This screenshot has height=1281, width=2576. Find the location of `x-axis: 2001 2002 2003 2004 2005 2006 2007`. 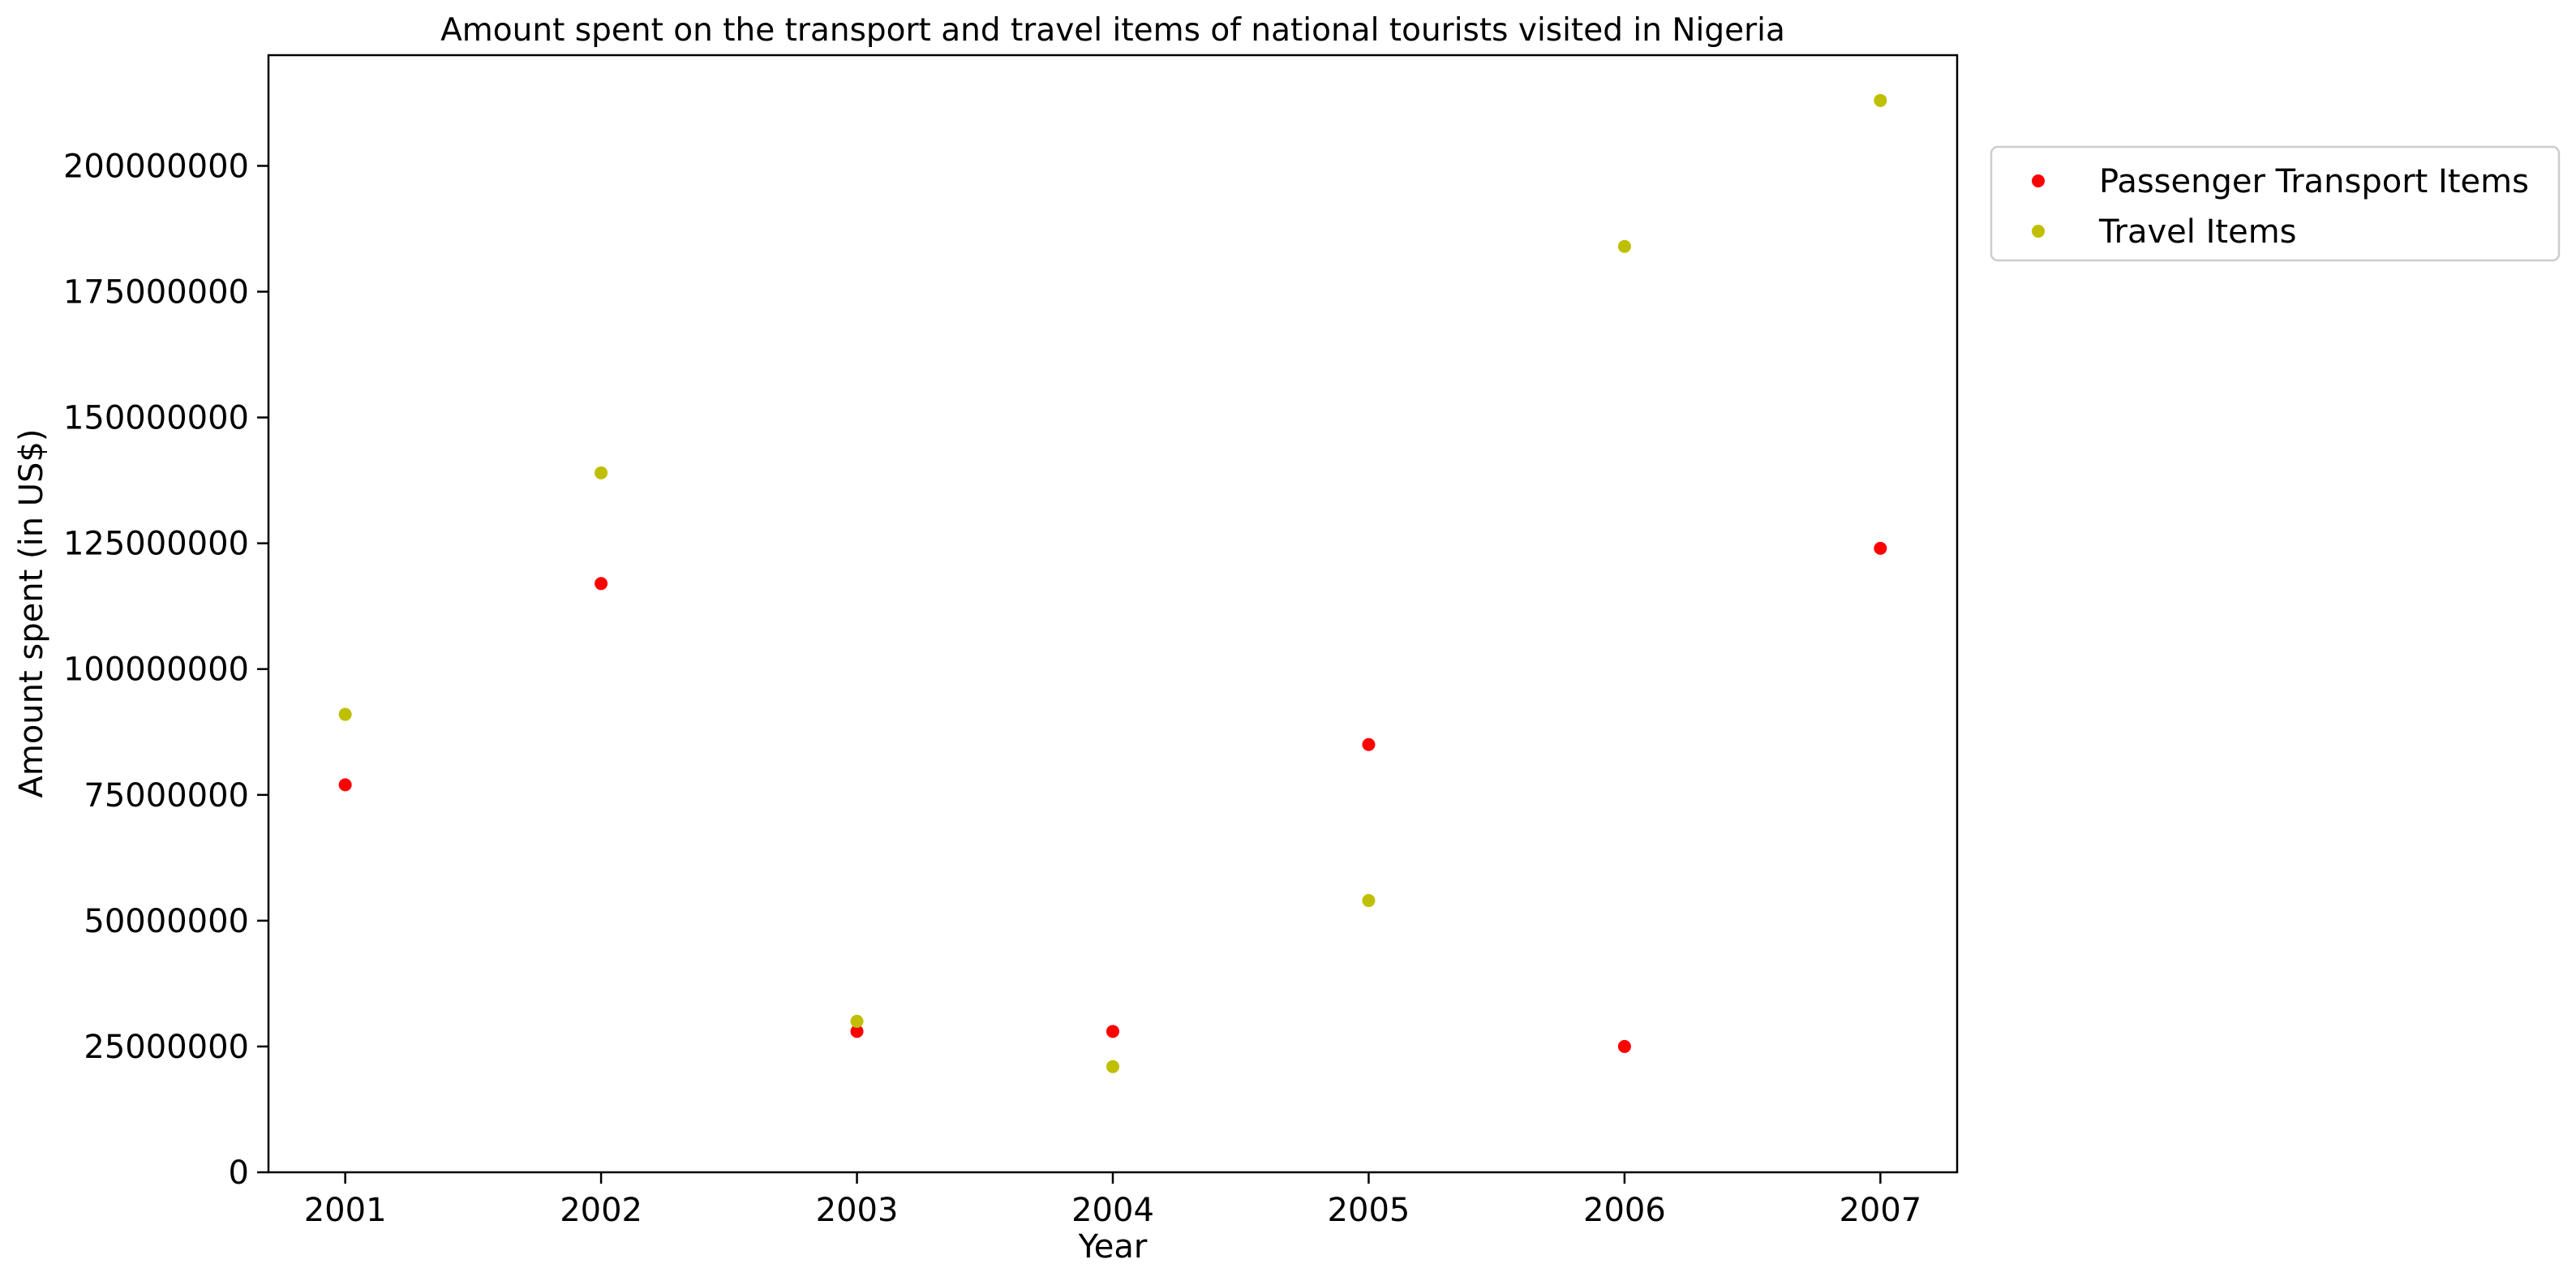

x-axis: 2001 2002 2003 2004 2005 2006 2007 is located at coordinates (1112, 1200).